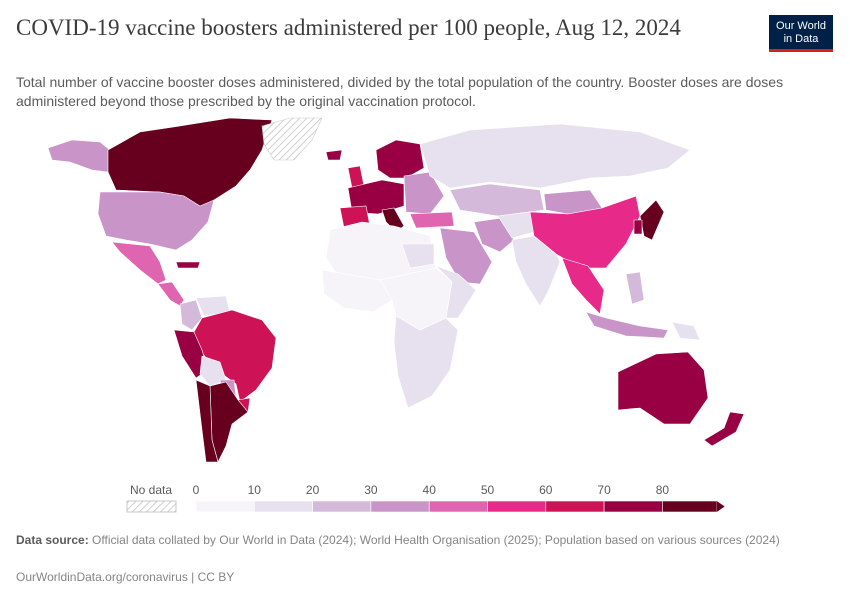 The height and width of the screenshot is (600, 850). Describe the element at coordinates (555, 156) in the screenshot. I see `region-russia` at that location.